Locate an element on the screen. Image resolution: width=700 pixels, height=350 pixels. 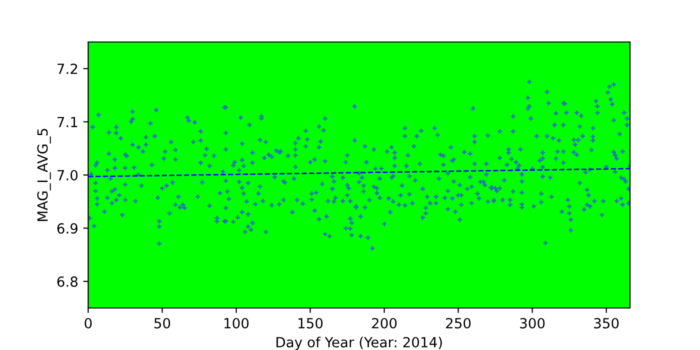
y-tick-label: 6.9 is located at coordinates (67, 228).